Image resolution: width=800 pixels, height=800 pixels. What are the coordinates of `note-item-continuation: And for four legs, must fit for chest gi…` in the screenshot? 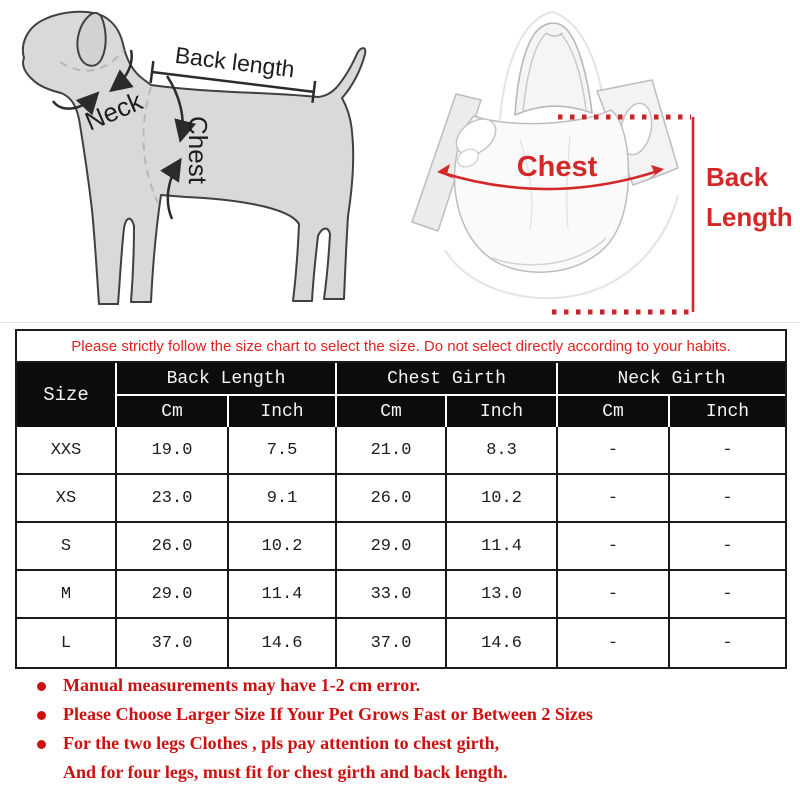 It's located at (405, 772).